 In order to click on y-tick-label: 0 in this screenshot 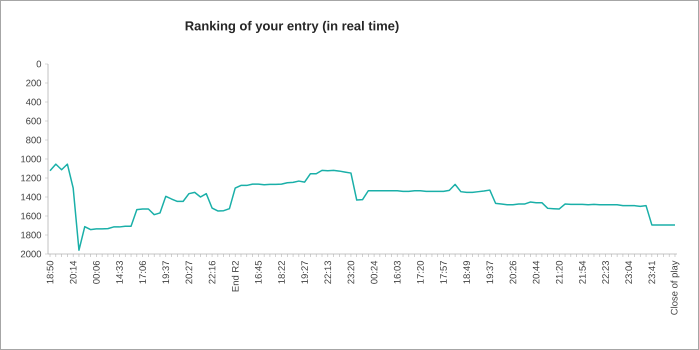, I will do `click(39, 64)`.